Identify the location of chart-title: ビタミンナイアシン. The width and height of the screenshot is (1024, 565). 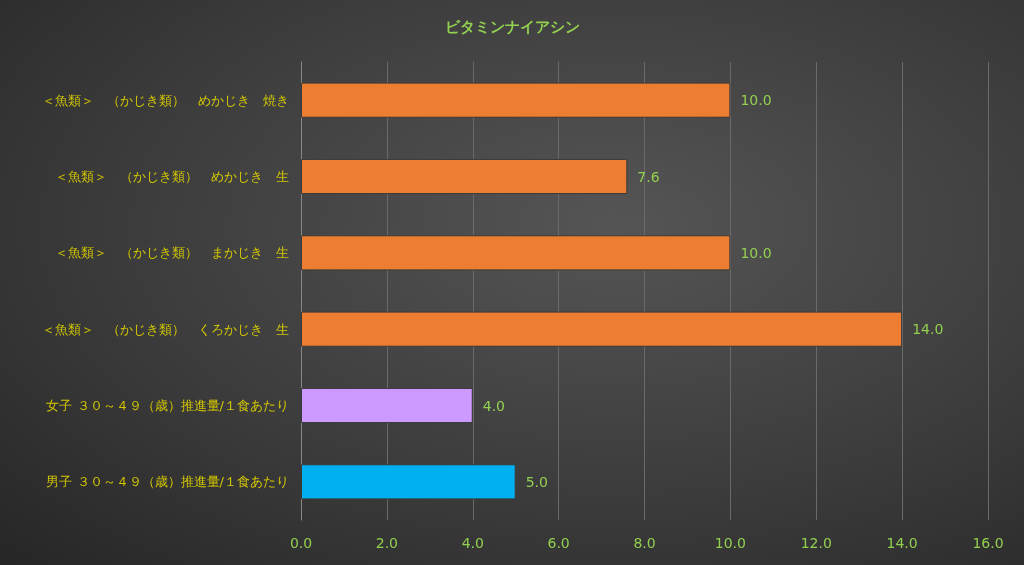
(512, 26).